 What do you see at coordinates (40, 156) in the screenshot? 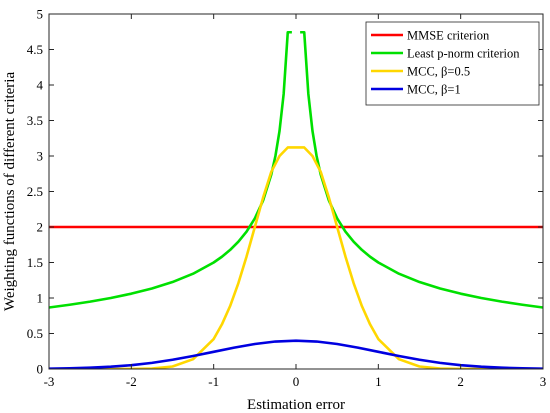
I see `y-tick-label: 3` at bounding box center [40, 156].